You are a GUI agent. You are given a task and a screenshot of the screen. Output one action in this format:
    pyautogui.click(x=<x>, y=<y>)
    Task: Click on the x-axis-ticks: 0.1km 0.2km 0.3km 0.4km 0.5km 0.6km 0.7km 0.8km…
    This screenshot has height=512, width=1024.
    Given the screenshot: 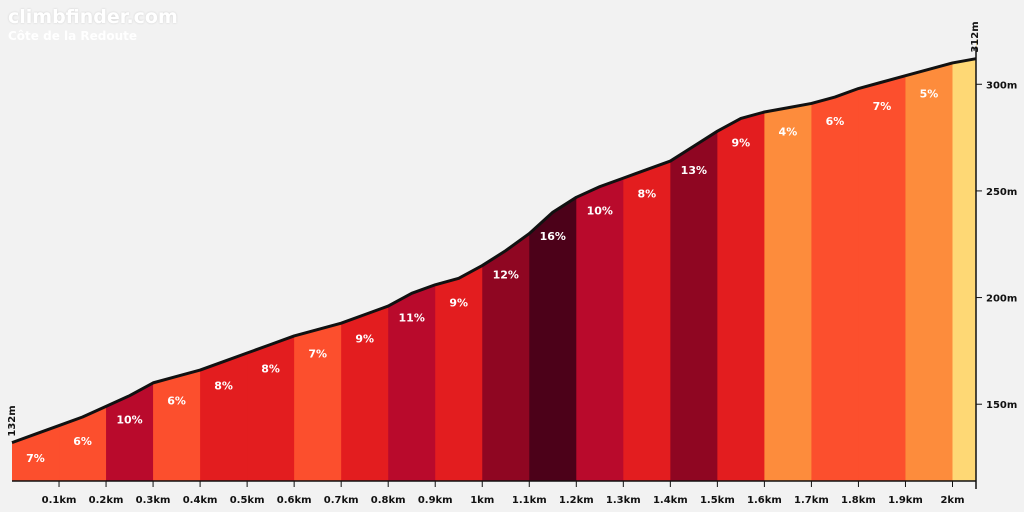 What is the action you would take?
    pyautogui.click(x=503, y=493)
    